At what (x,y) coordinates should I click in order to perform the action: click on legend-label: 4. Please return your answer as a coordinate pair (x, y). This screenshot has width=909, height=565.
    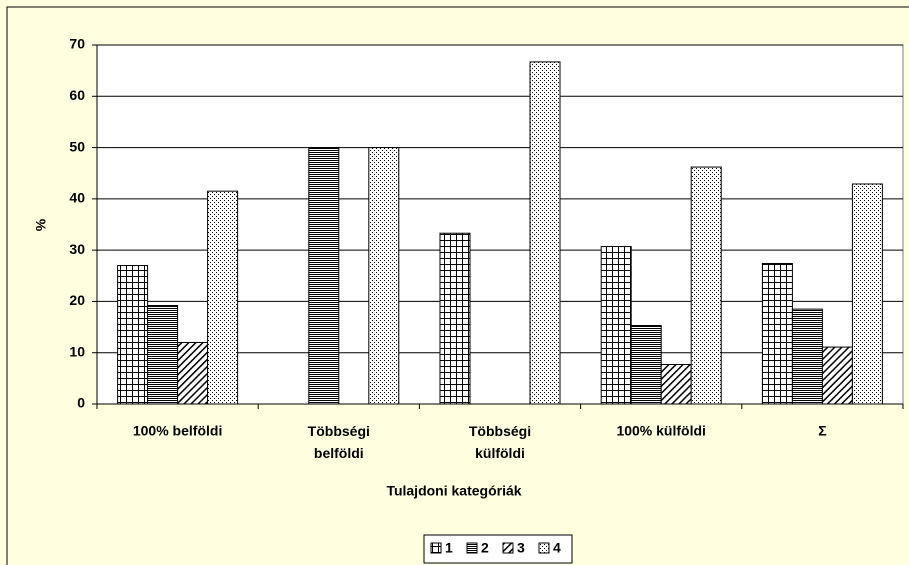
    Looking at the image, I should click on (557, 548).